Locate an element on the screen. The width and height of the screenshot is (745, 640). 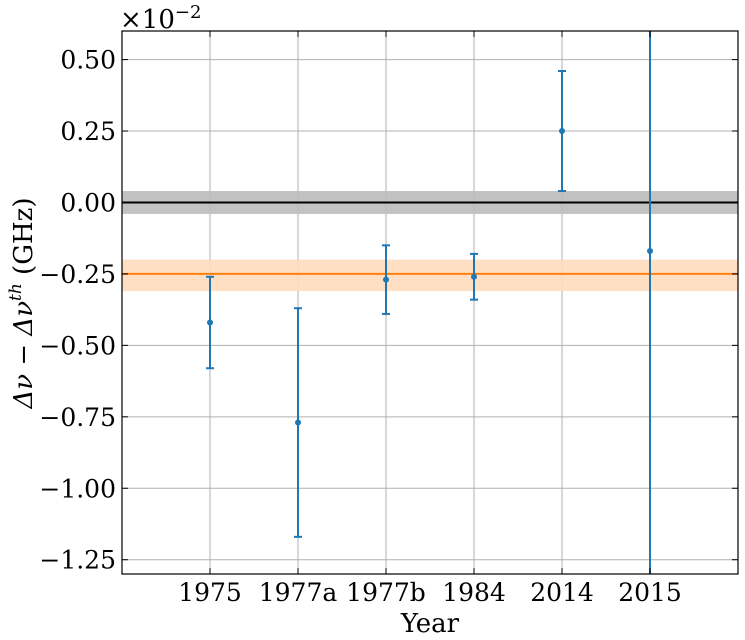
y-axis-label: Δν − Δνth (GHz) is located at coordinates (22, 304).